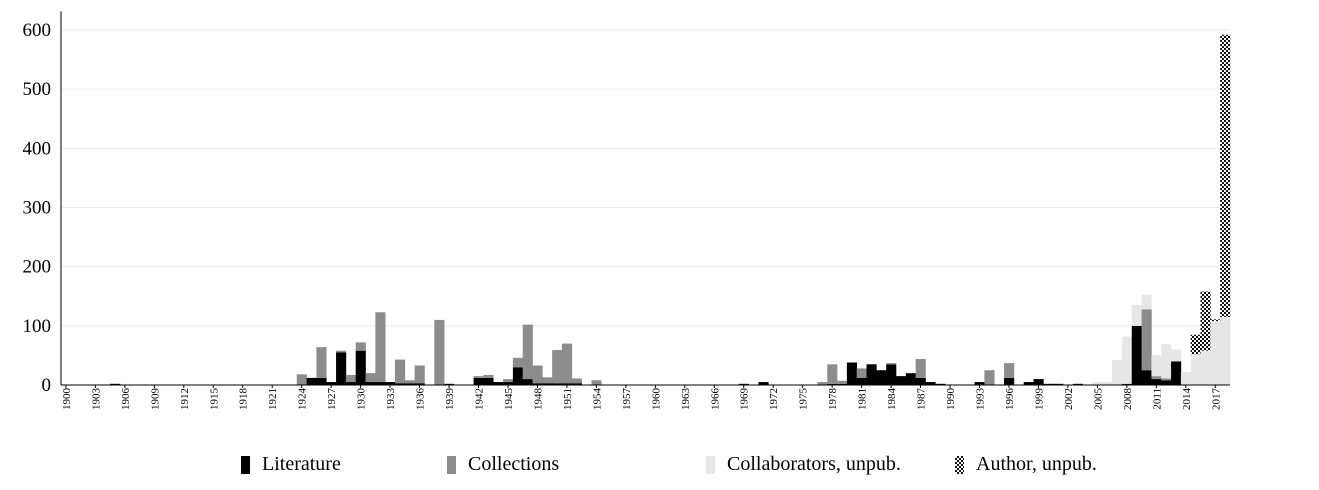 The width and height of the screenshot is (1319, 490). Describe the element at coordinates (1028, 383) in the screenshot. I see `bar-literature-1998` at that location.